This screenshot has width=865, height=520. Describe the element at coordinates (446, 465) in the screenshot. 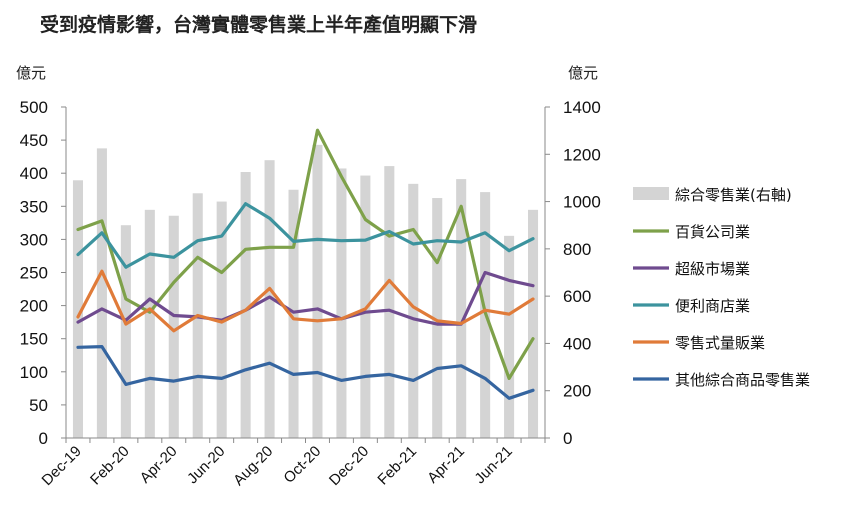

I see `x-tick-label: Apr-21` at that location.